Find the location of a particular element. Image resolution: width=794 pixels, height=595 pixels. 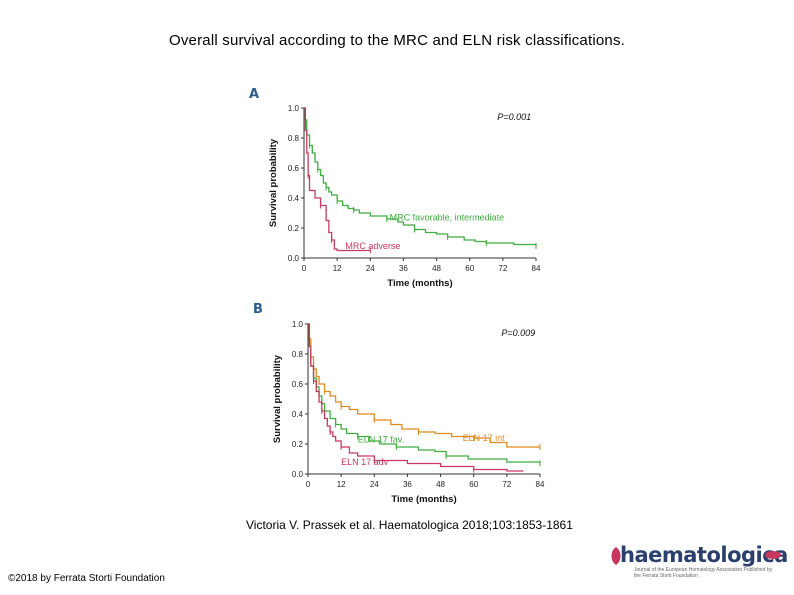

p-value-label: P=0.009 is located at coordinates (518, 333).